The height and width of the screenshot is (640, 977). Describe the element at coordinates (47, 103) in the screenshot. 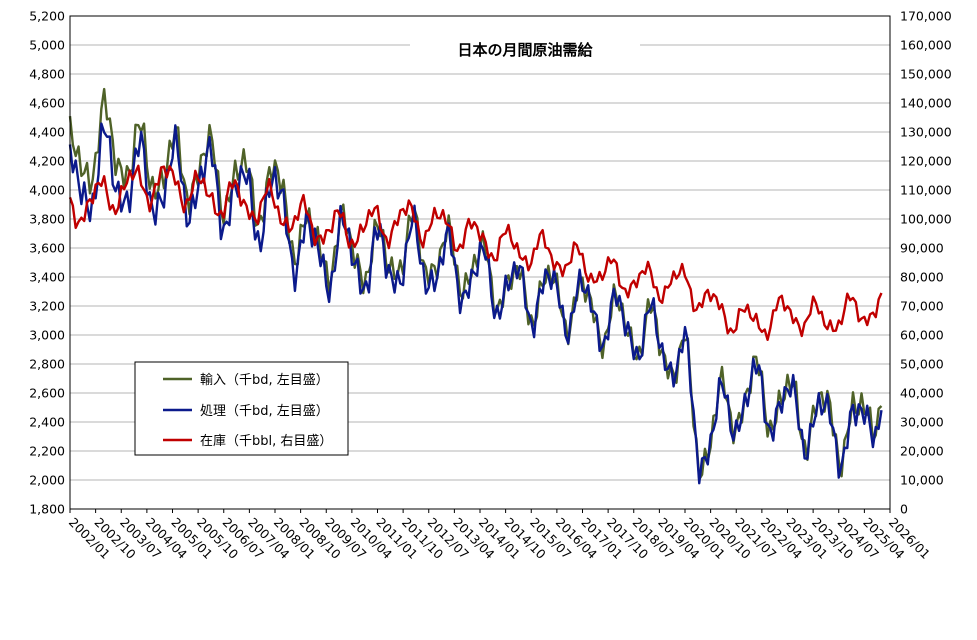

I see `y-left-tick-label: 4,600` at that location.